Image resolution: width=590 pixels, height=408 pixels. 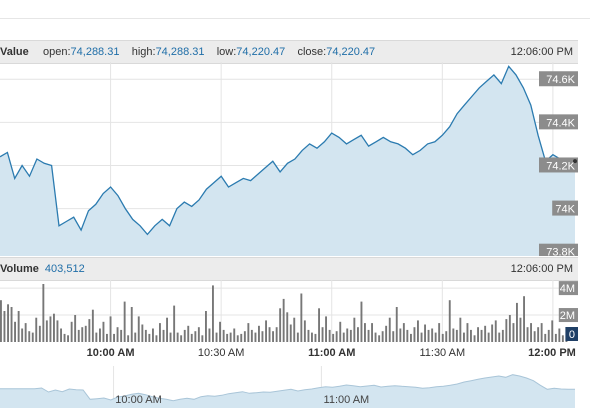 I want to click on volume-label-text: Volume, so click(x=19, y=269).